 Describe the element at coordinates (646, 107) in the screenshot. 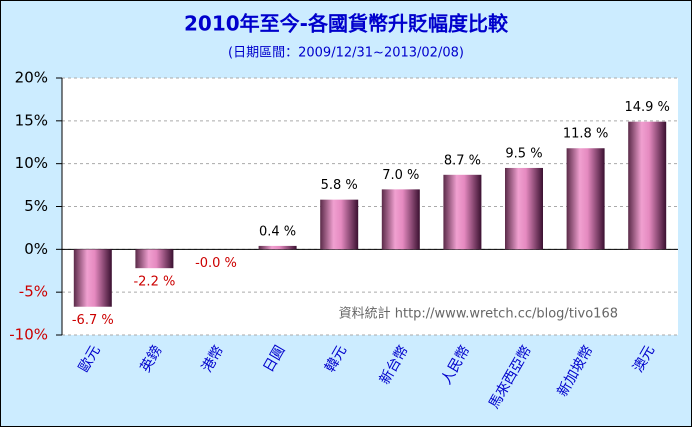

I see `value-label: 14.9 %` at that location.